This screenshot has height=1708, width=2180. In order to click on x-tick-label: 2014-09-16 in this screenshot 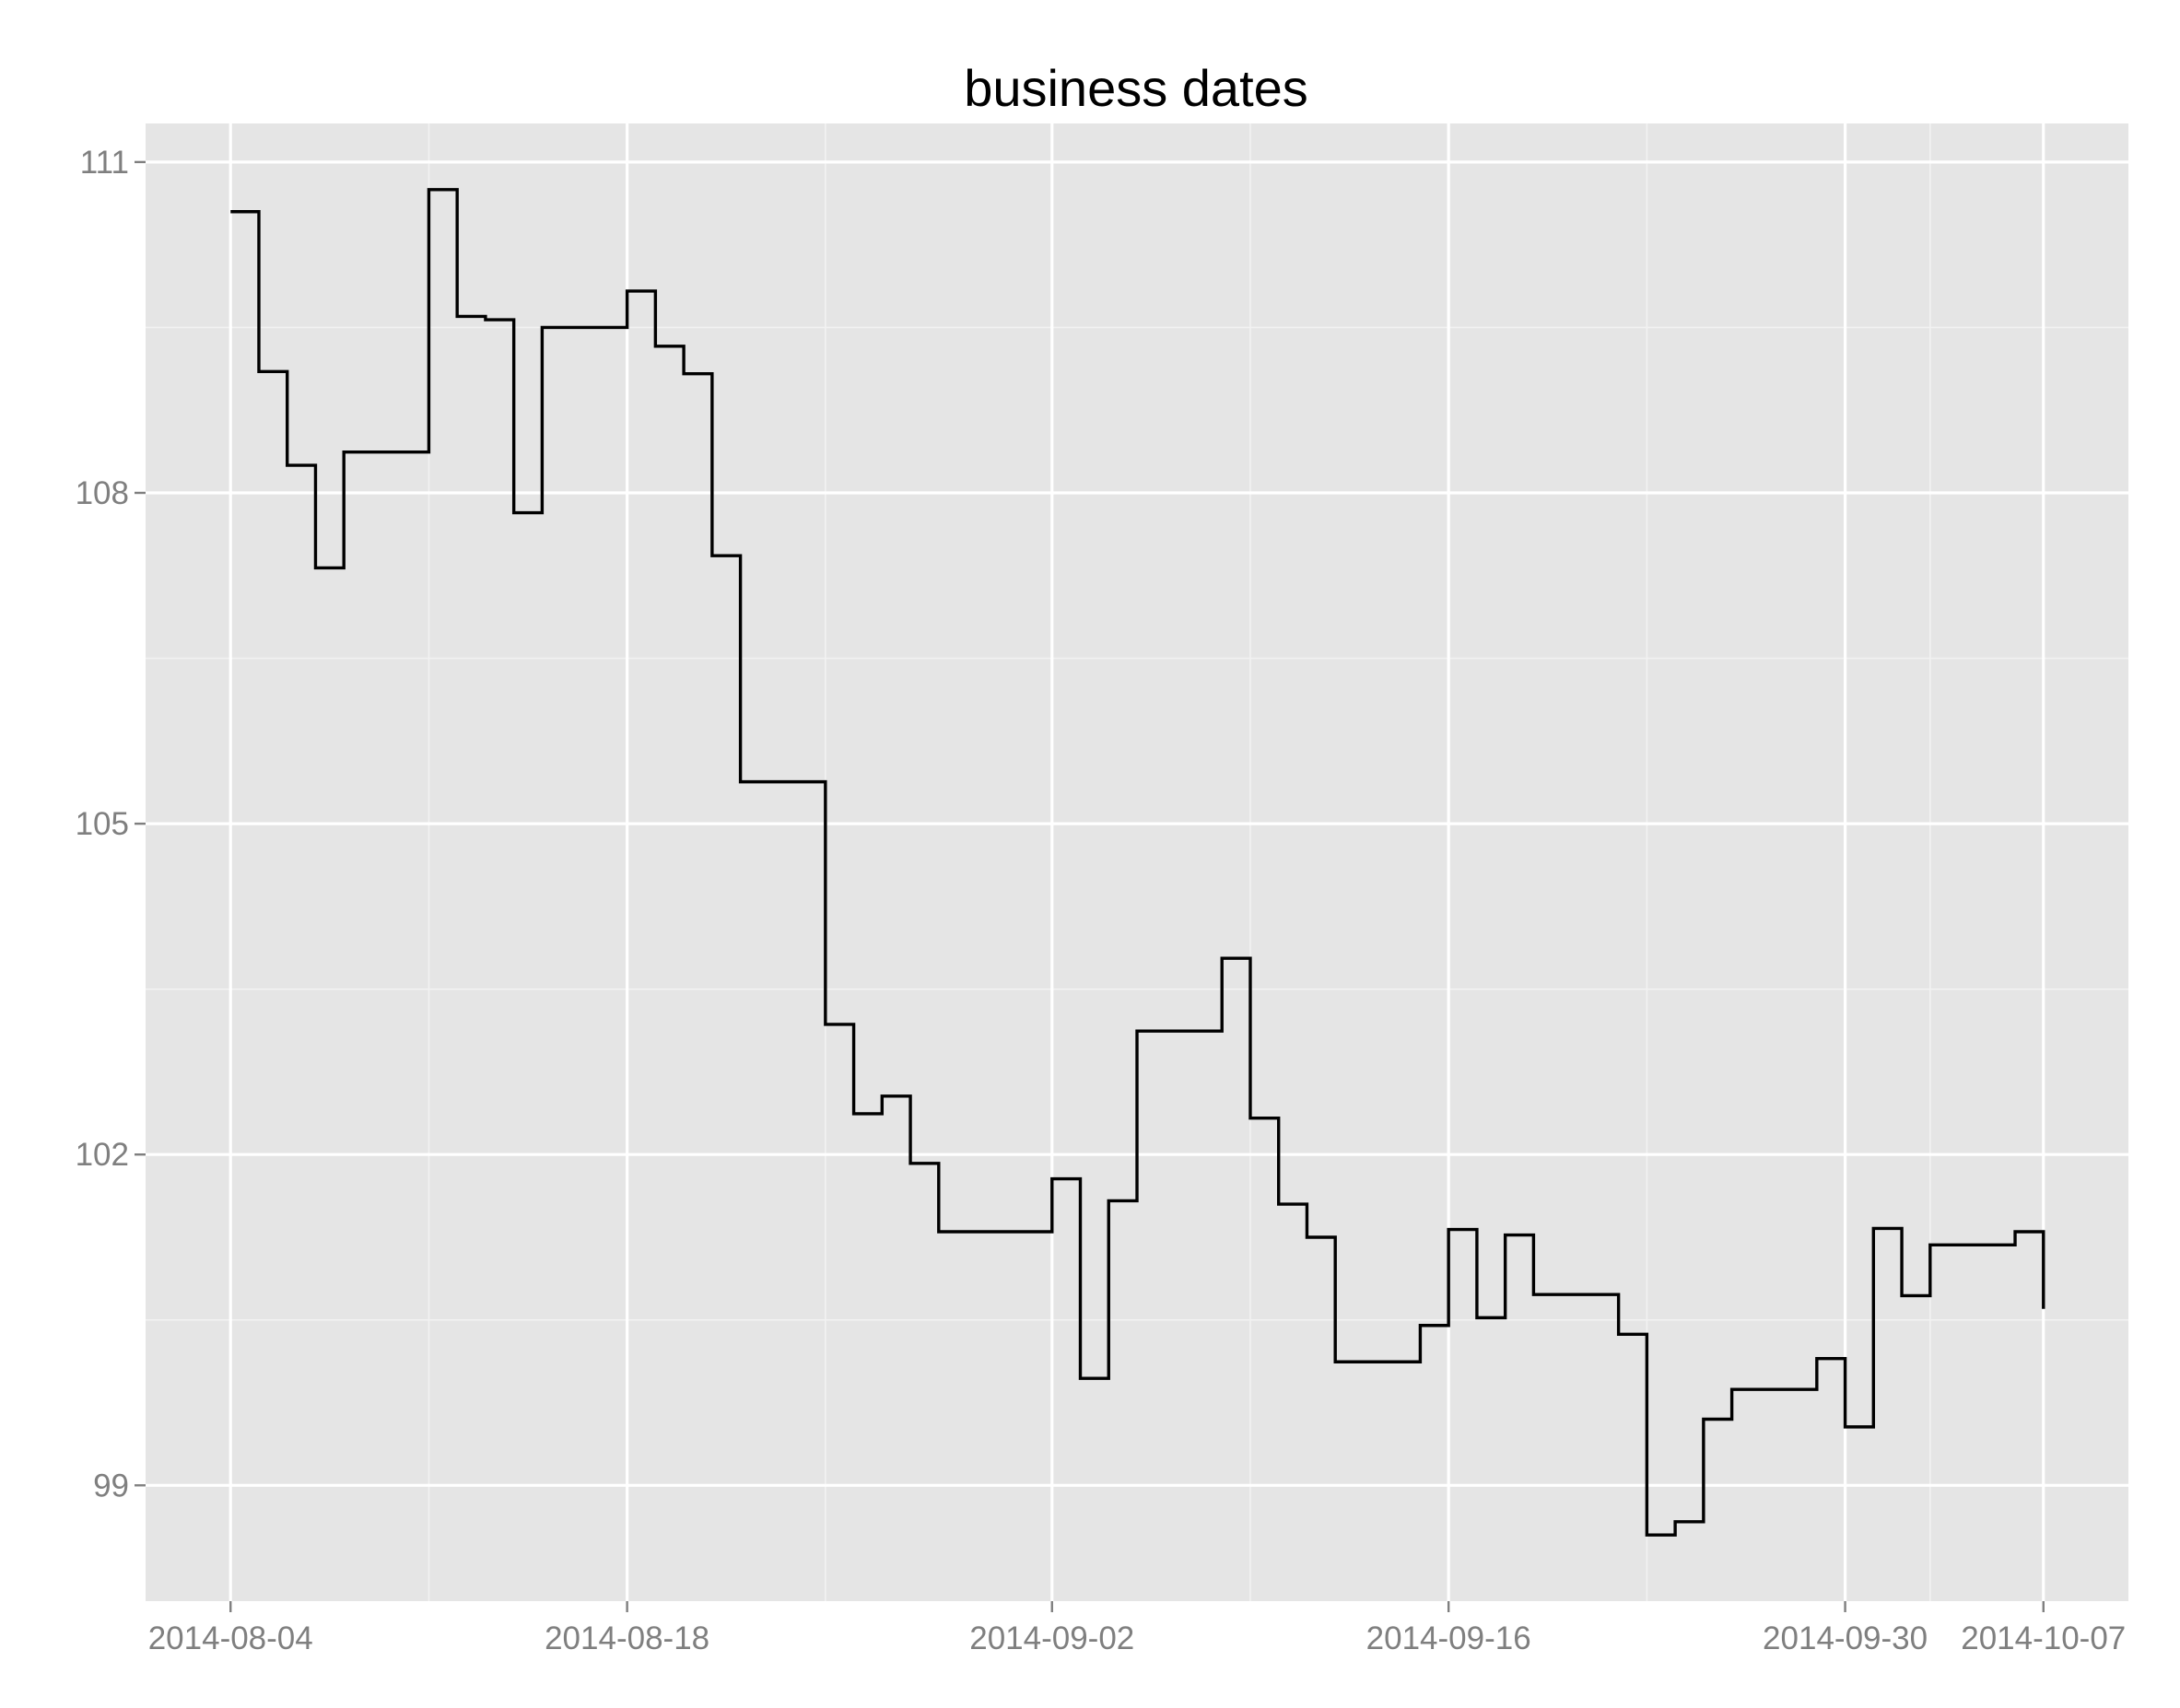, I will do `click(1448, 1638)`.